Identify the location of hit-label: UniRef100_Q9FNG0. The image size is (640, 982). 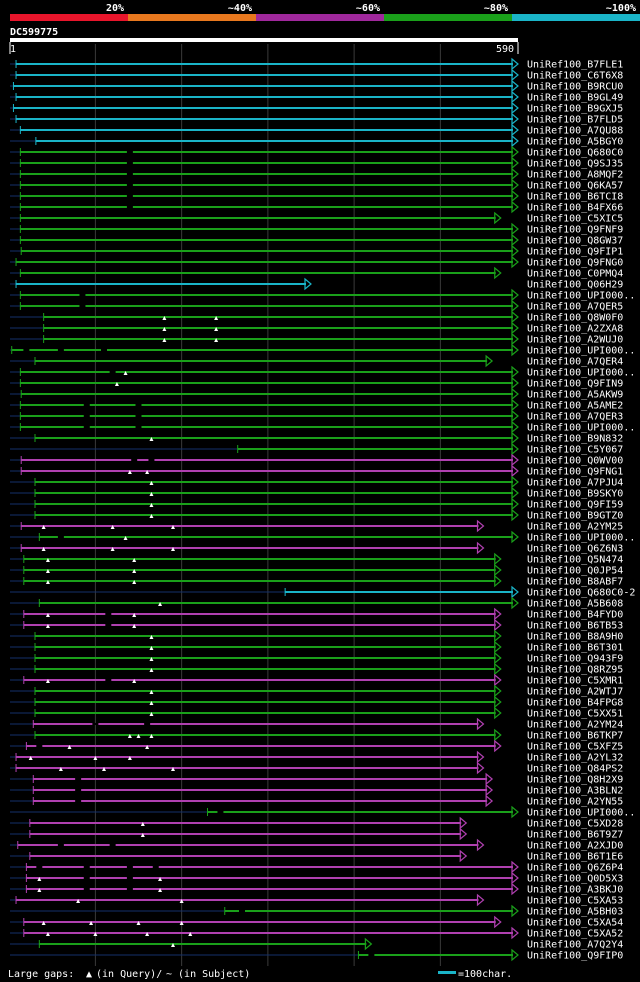
(575, 263).